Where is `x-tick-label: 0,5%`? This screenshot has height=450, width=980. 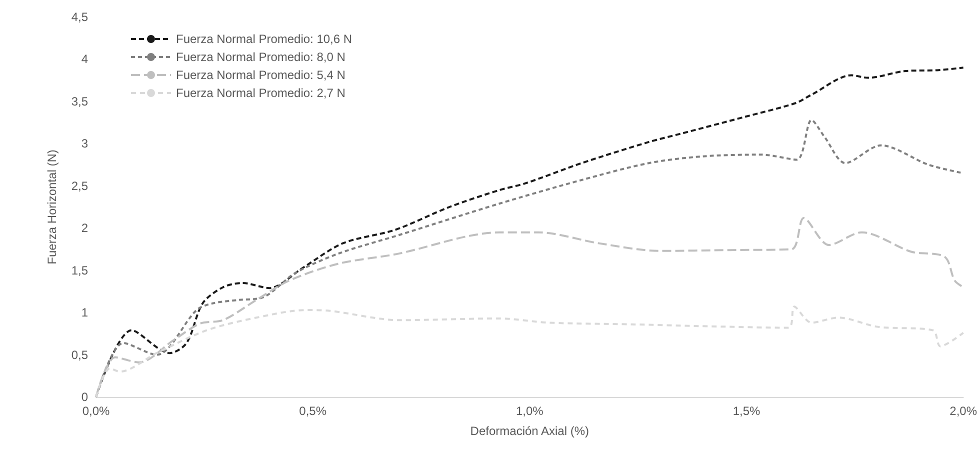
x-tick-label: 0,5% is located at coordinates (313, 411).